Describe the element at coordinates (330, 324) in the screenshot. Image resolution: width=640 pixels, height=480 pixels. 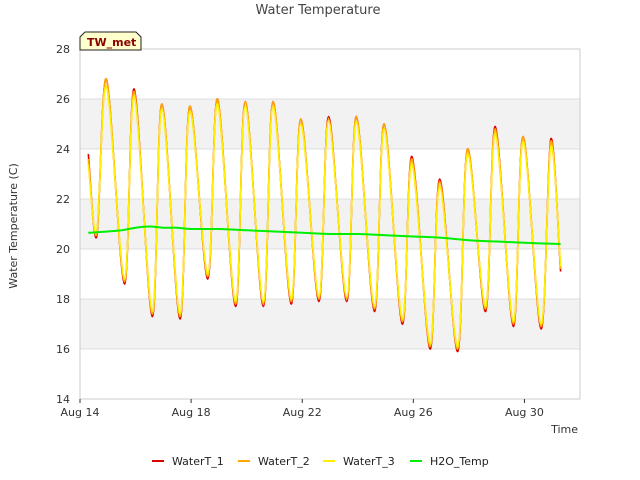
I see `background-band` at that location.